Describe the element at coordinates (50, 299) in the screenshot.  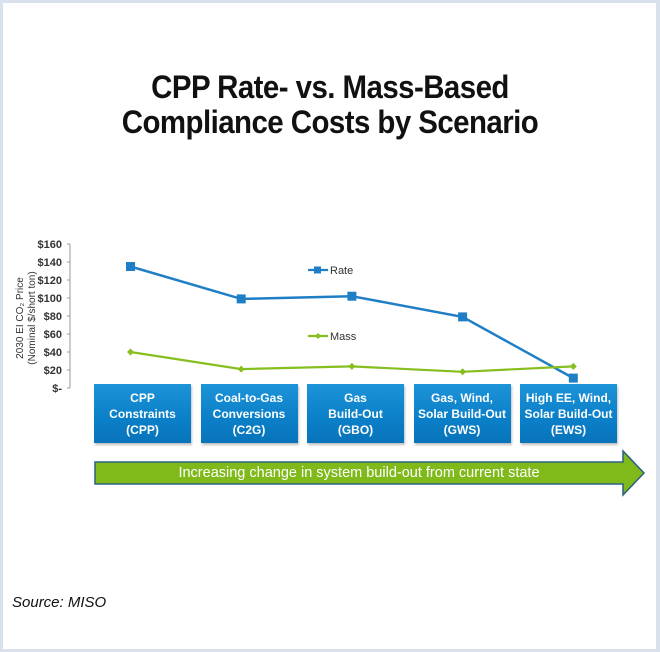
I see `y-tick-label: $100` at that location.